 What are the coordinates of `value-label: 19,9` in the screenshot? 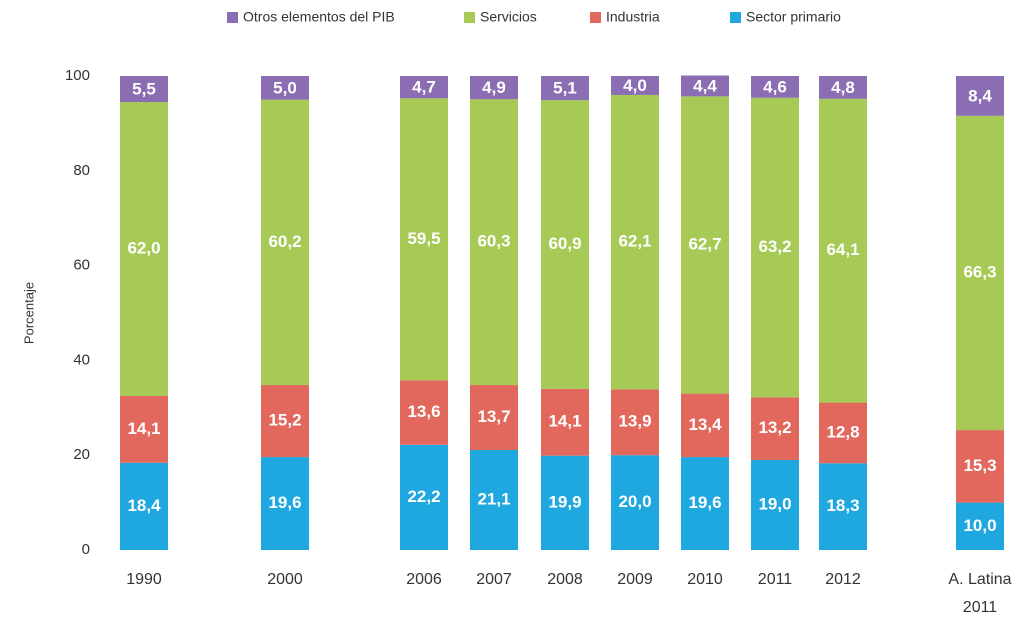 It's located at (564, 501).